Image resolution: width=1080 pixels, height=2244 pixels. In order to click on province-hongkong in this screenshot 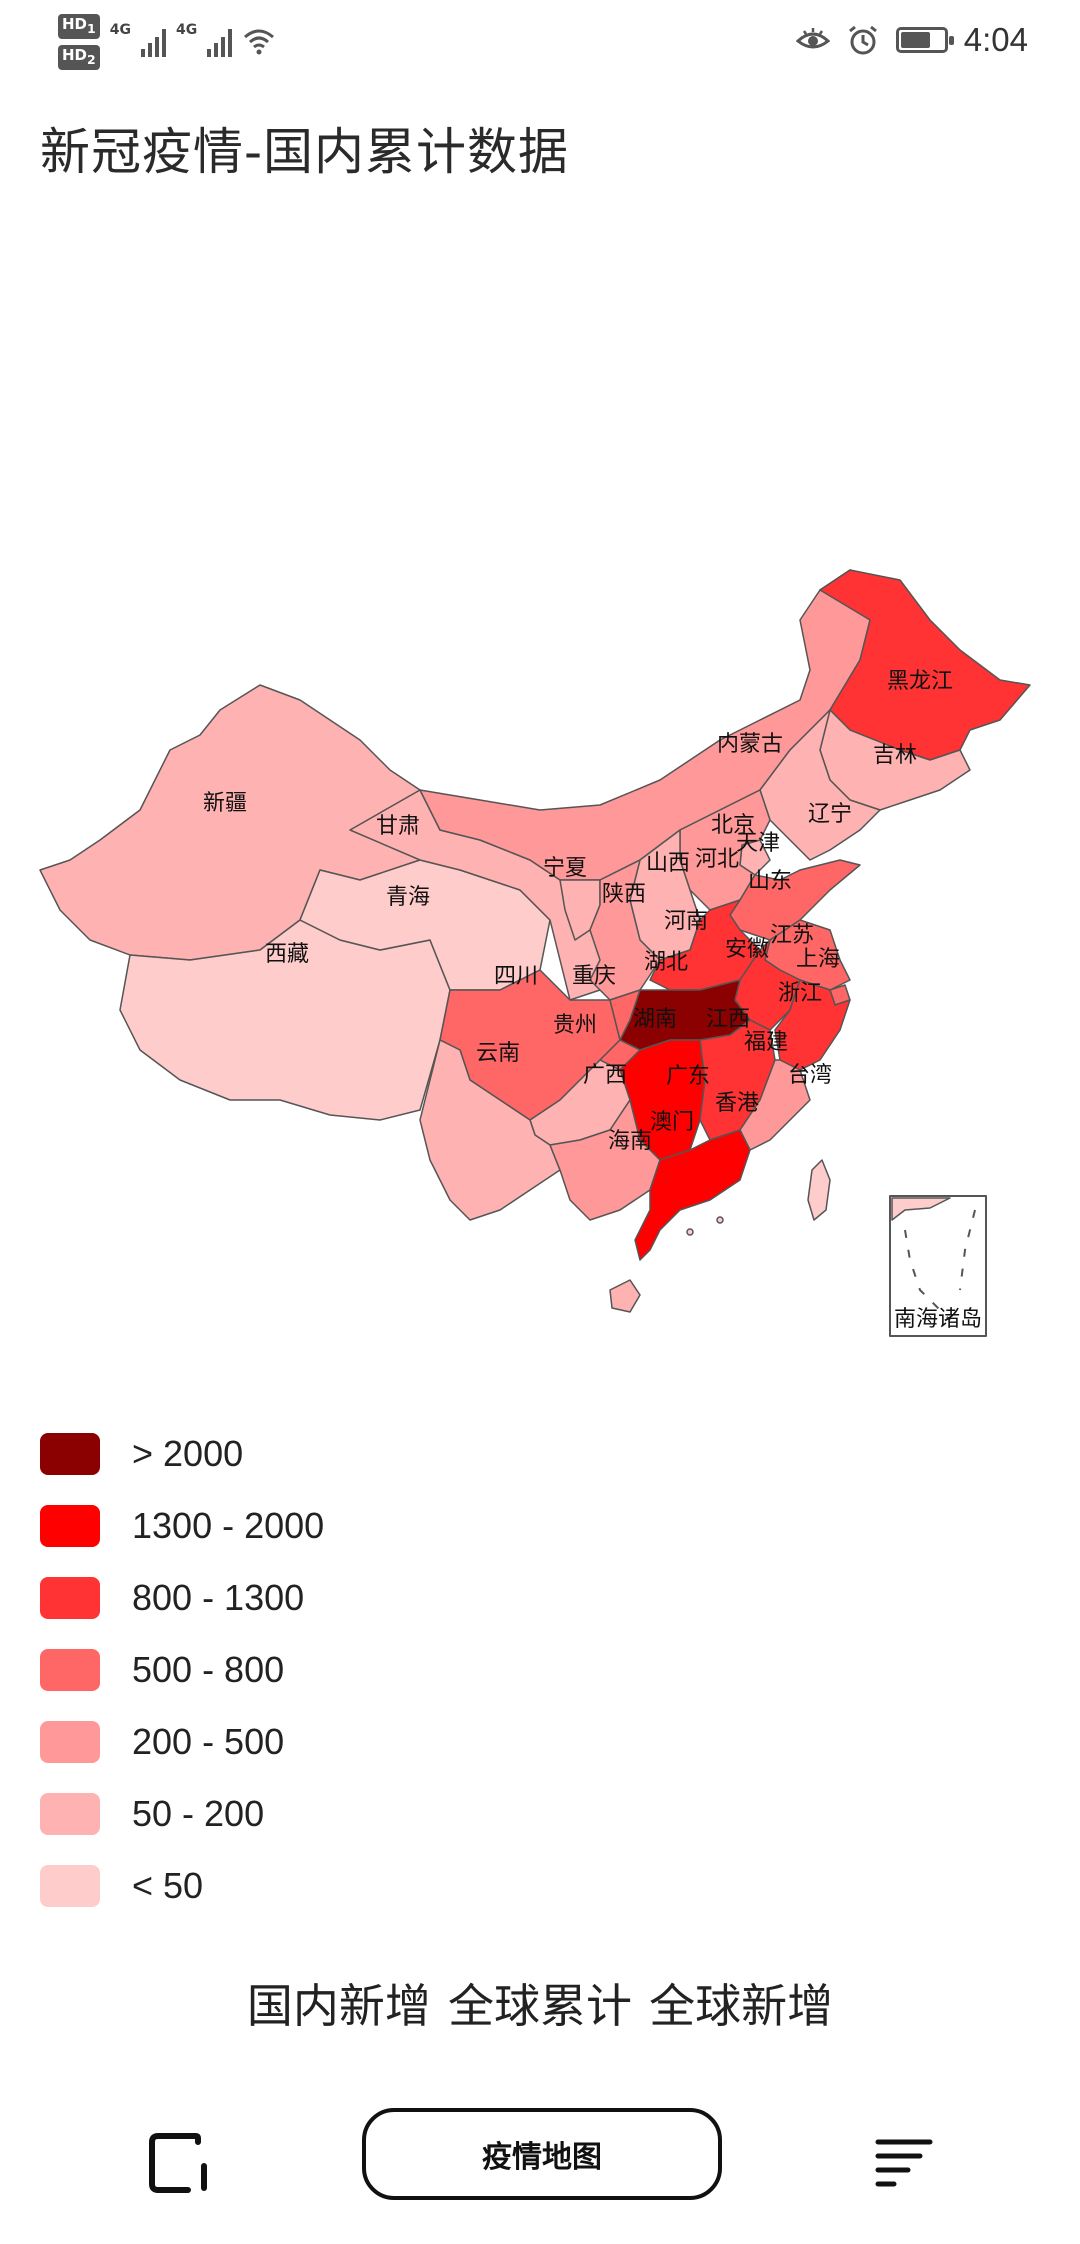, I will do `click(720, 1220)`.